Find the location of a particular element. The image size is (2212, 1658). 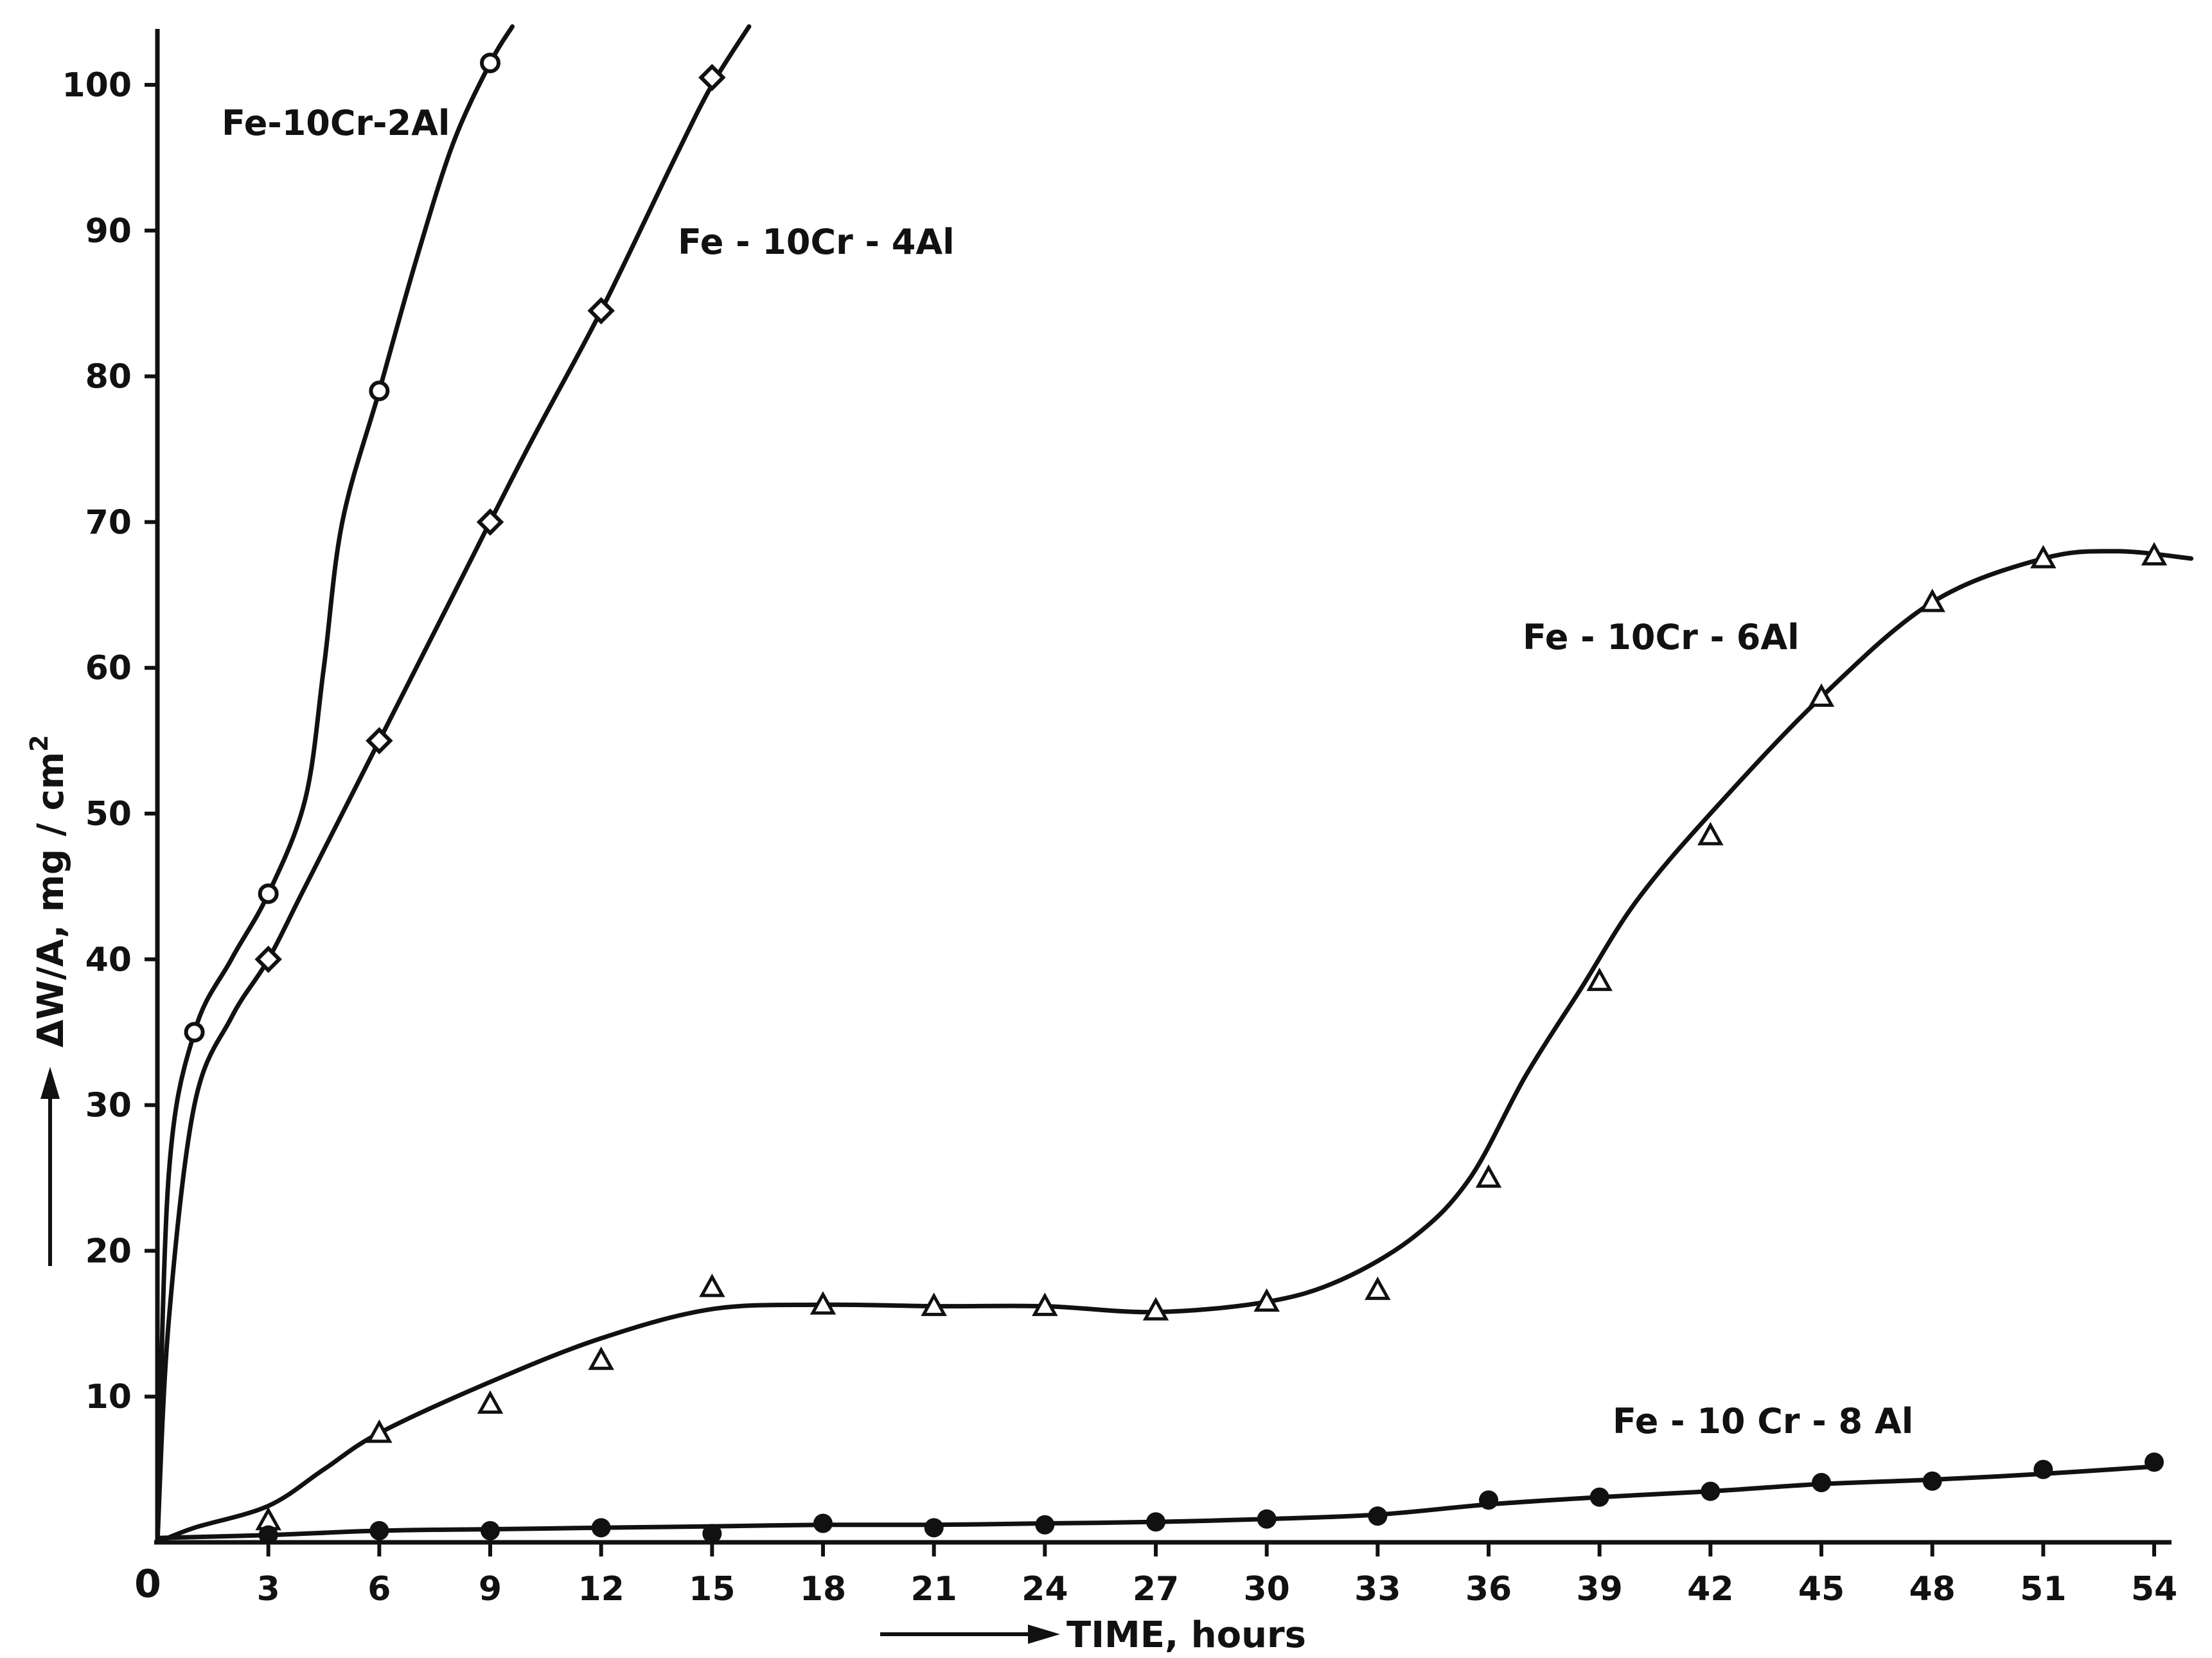

x-axis-title-group: TIME, hours is located at coordinates (1093, 1635).